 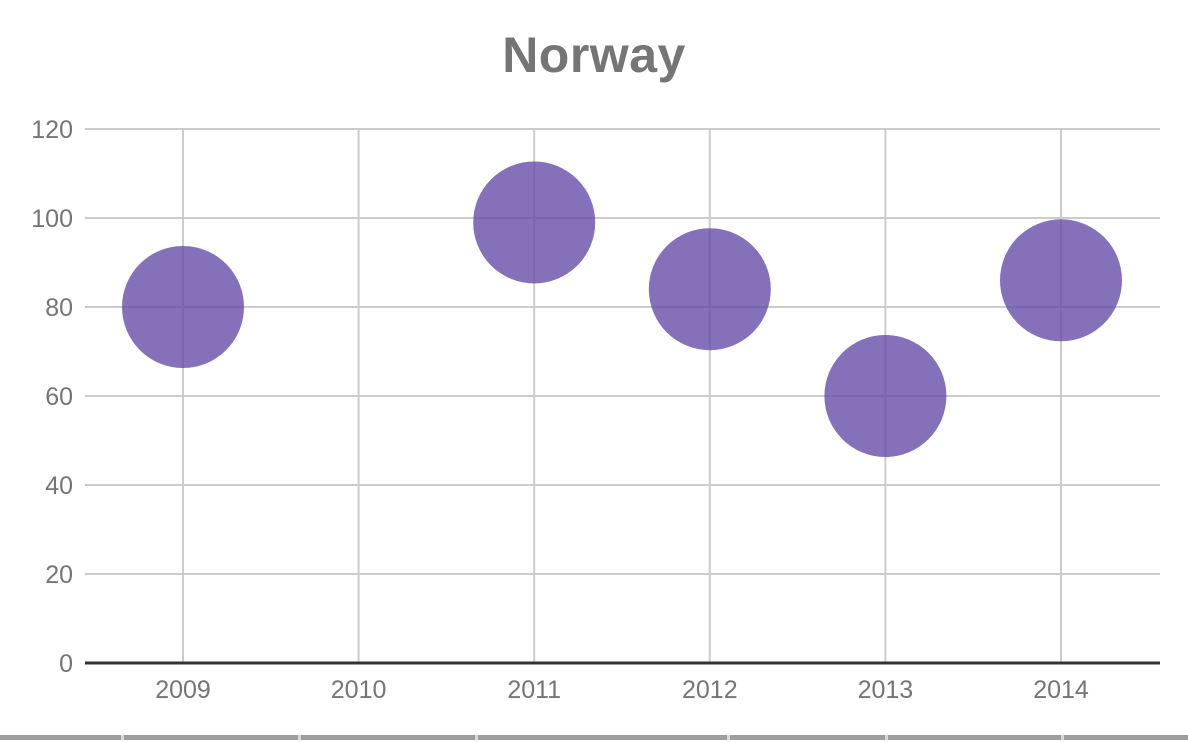 What do you see at coordinates (594, 55) in the screenshot?
I see `chart-title: Norway` at bounding box center [594, 55].